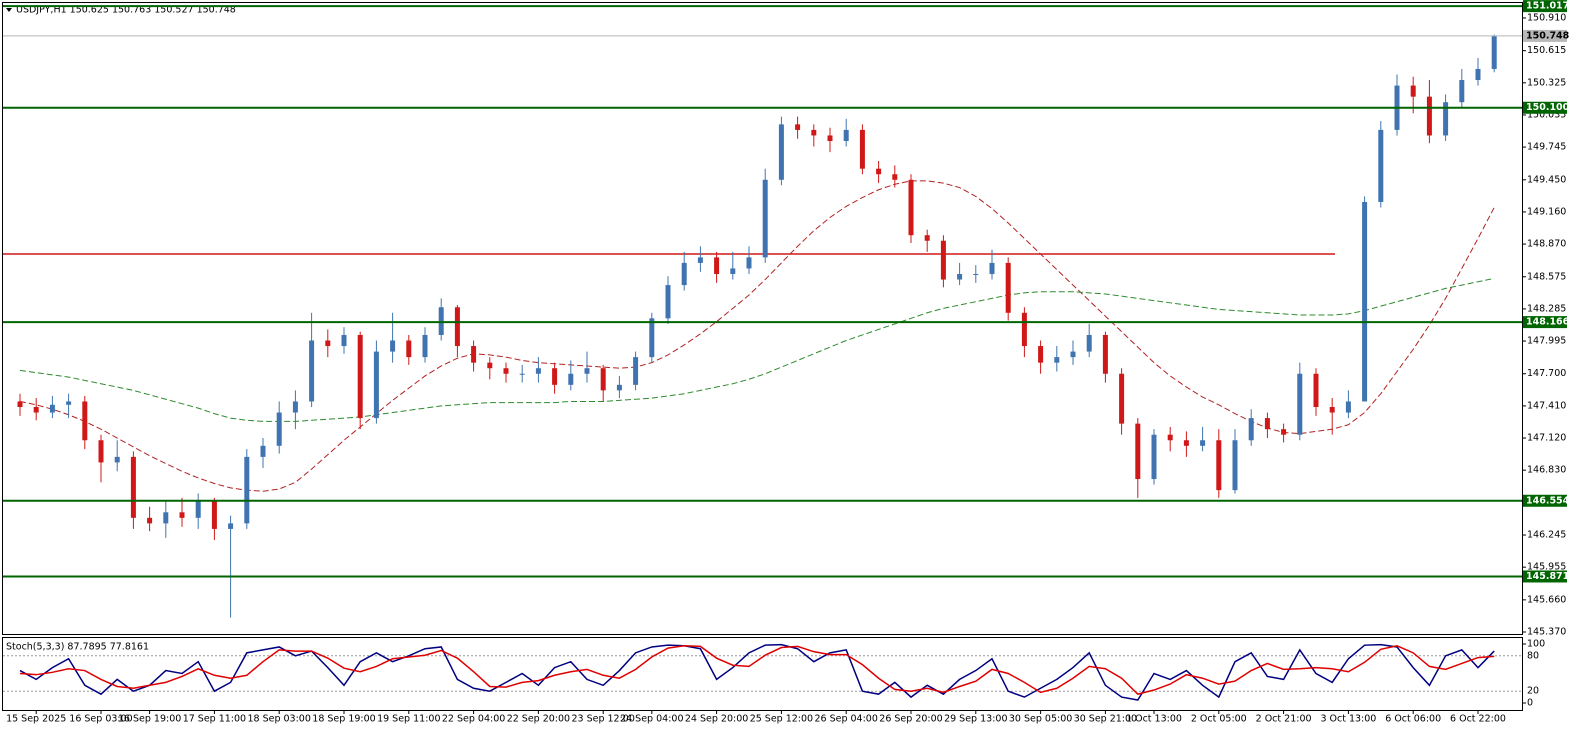  Describe the element at coordinates (1548, 107) in the screenshot. I see `level-label: 150.100` at that location.